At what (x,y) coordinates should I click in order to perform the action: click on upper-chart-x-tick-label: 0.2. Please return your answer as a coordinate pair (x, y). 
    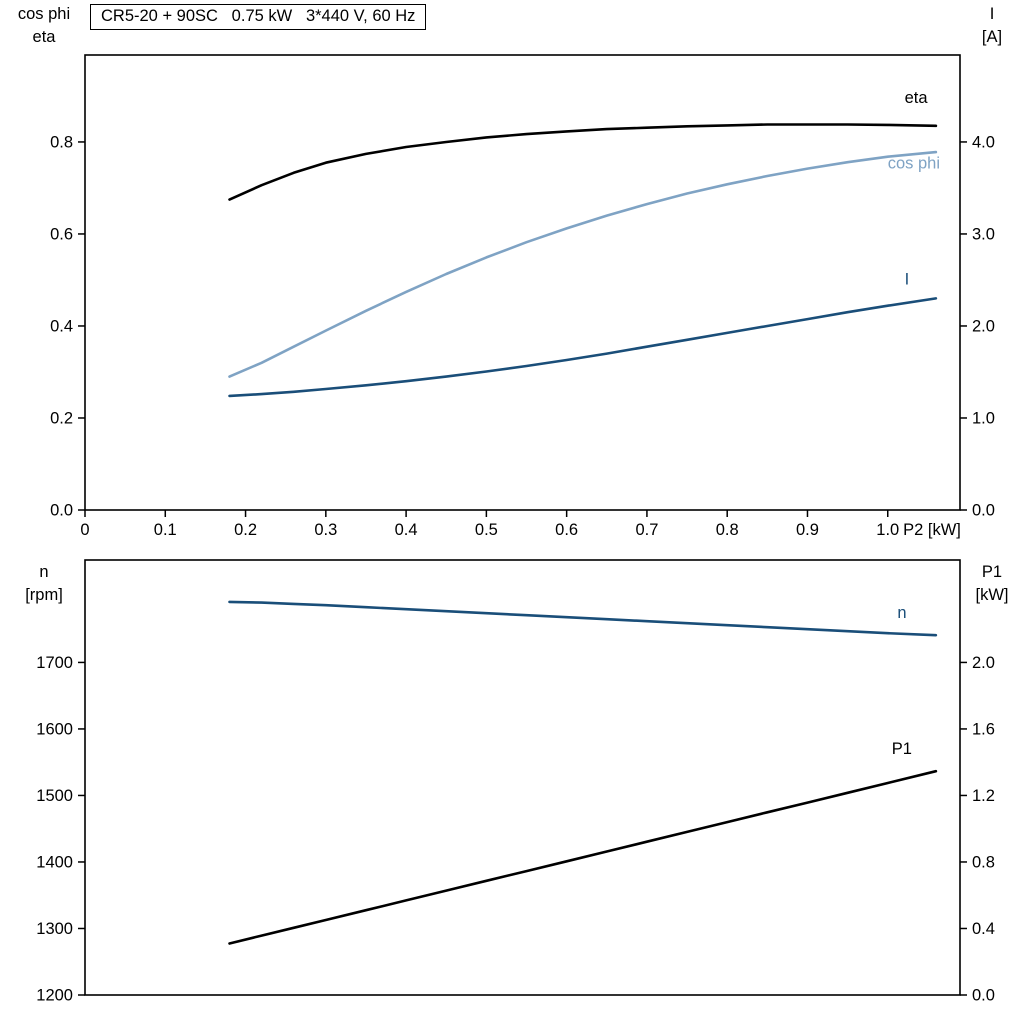
    Looking at the image, I should click on (245, 530).